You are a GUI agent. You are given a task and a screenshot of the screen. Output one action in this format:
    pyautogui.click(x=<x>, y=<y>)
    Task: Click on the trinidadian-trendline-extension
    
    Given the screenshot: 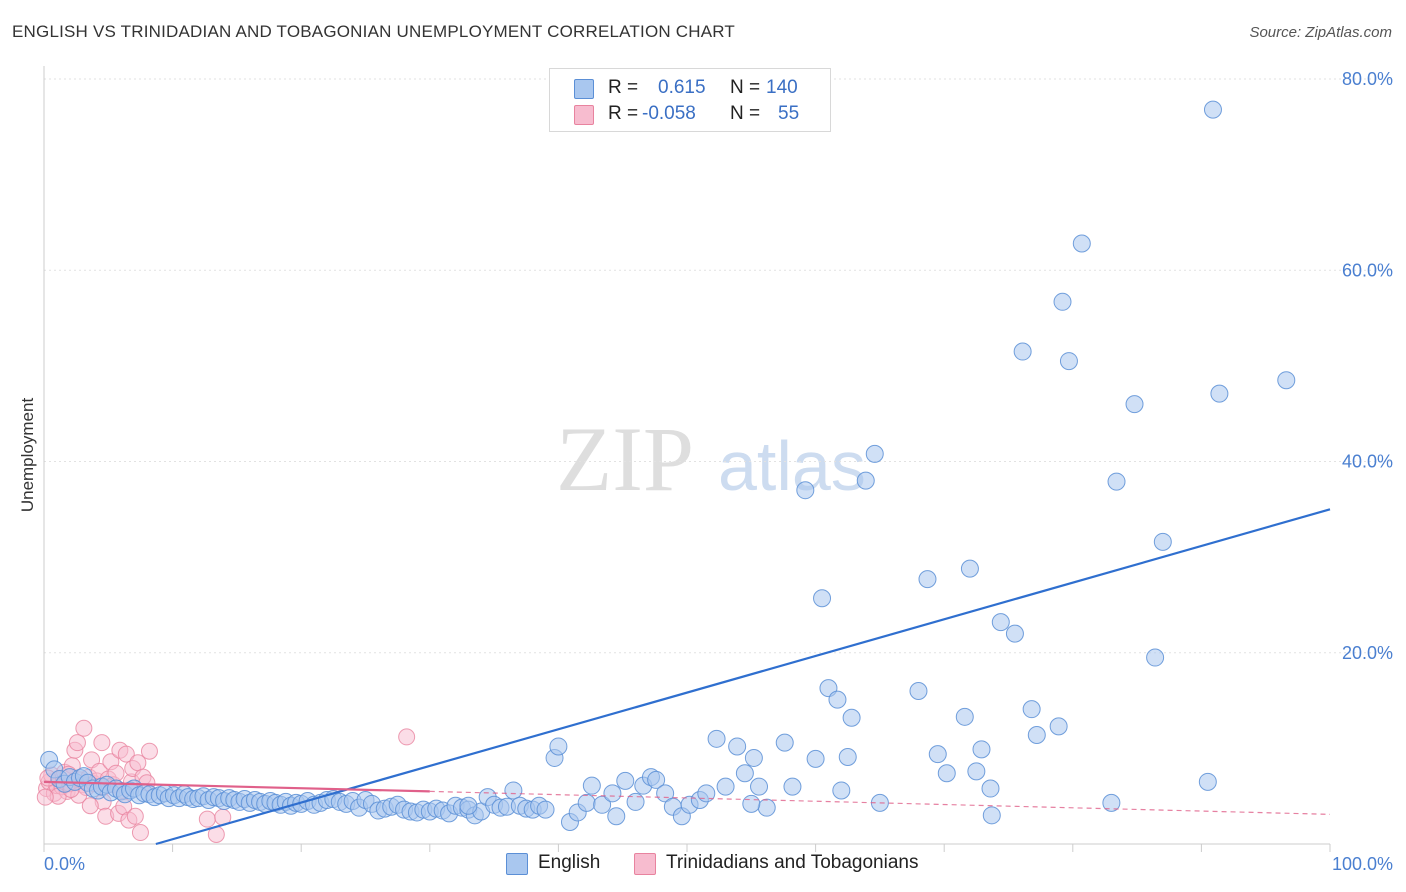 What is the action you would take?
    pyautogui.click(x=880, y=802)
    